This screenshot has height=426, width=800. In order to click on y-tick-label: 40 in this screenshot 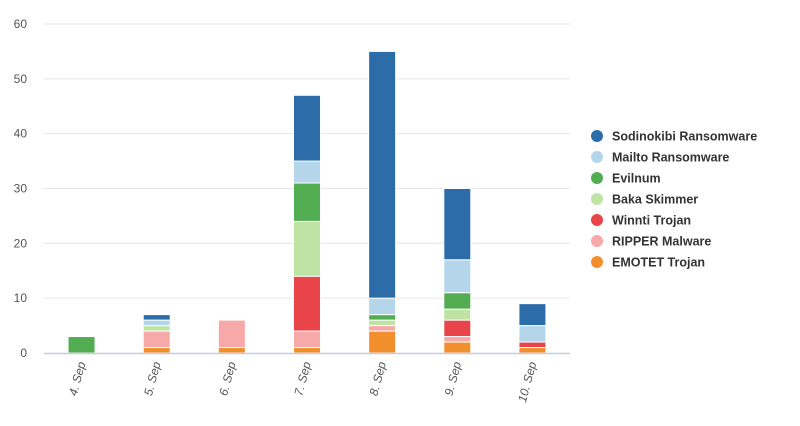, I will do `click(21, 134)`.